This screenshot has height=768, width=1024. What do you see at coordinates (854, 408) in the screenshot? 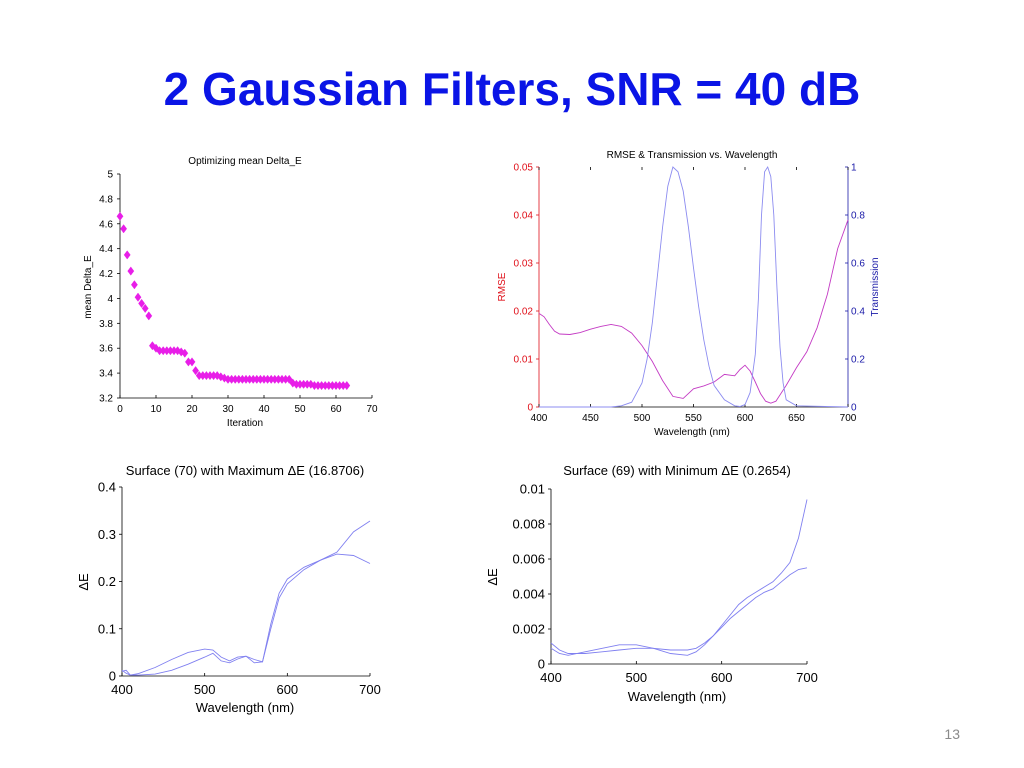
I see `y-tick-label-right: 0` at bounding box center [854, 408].